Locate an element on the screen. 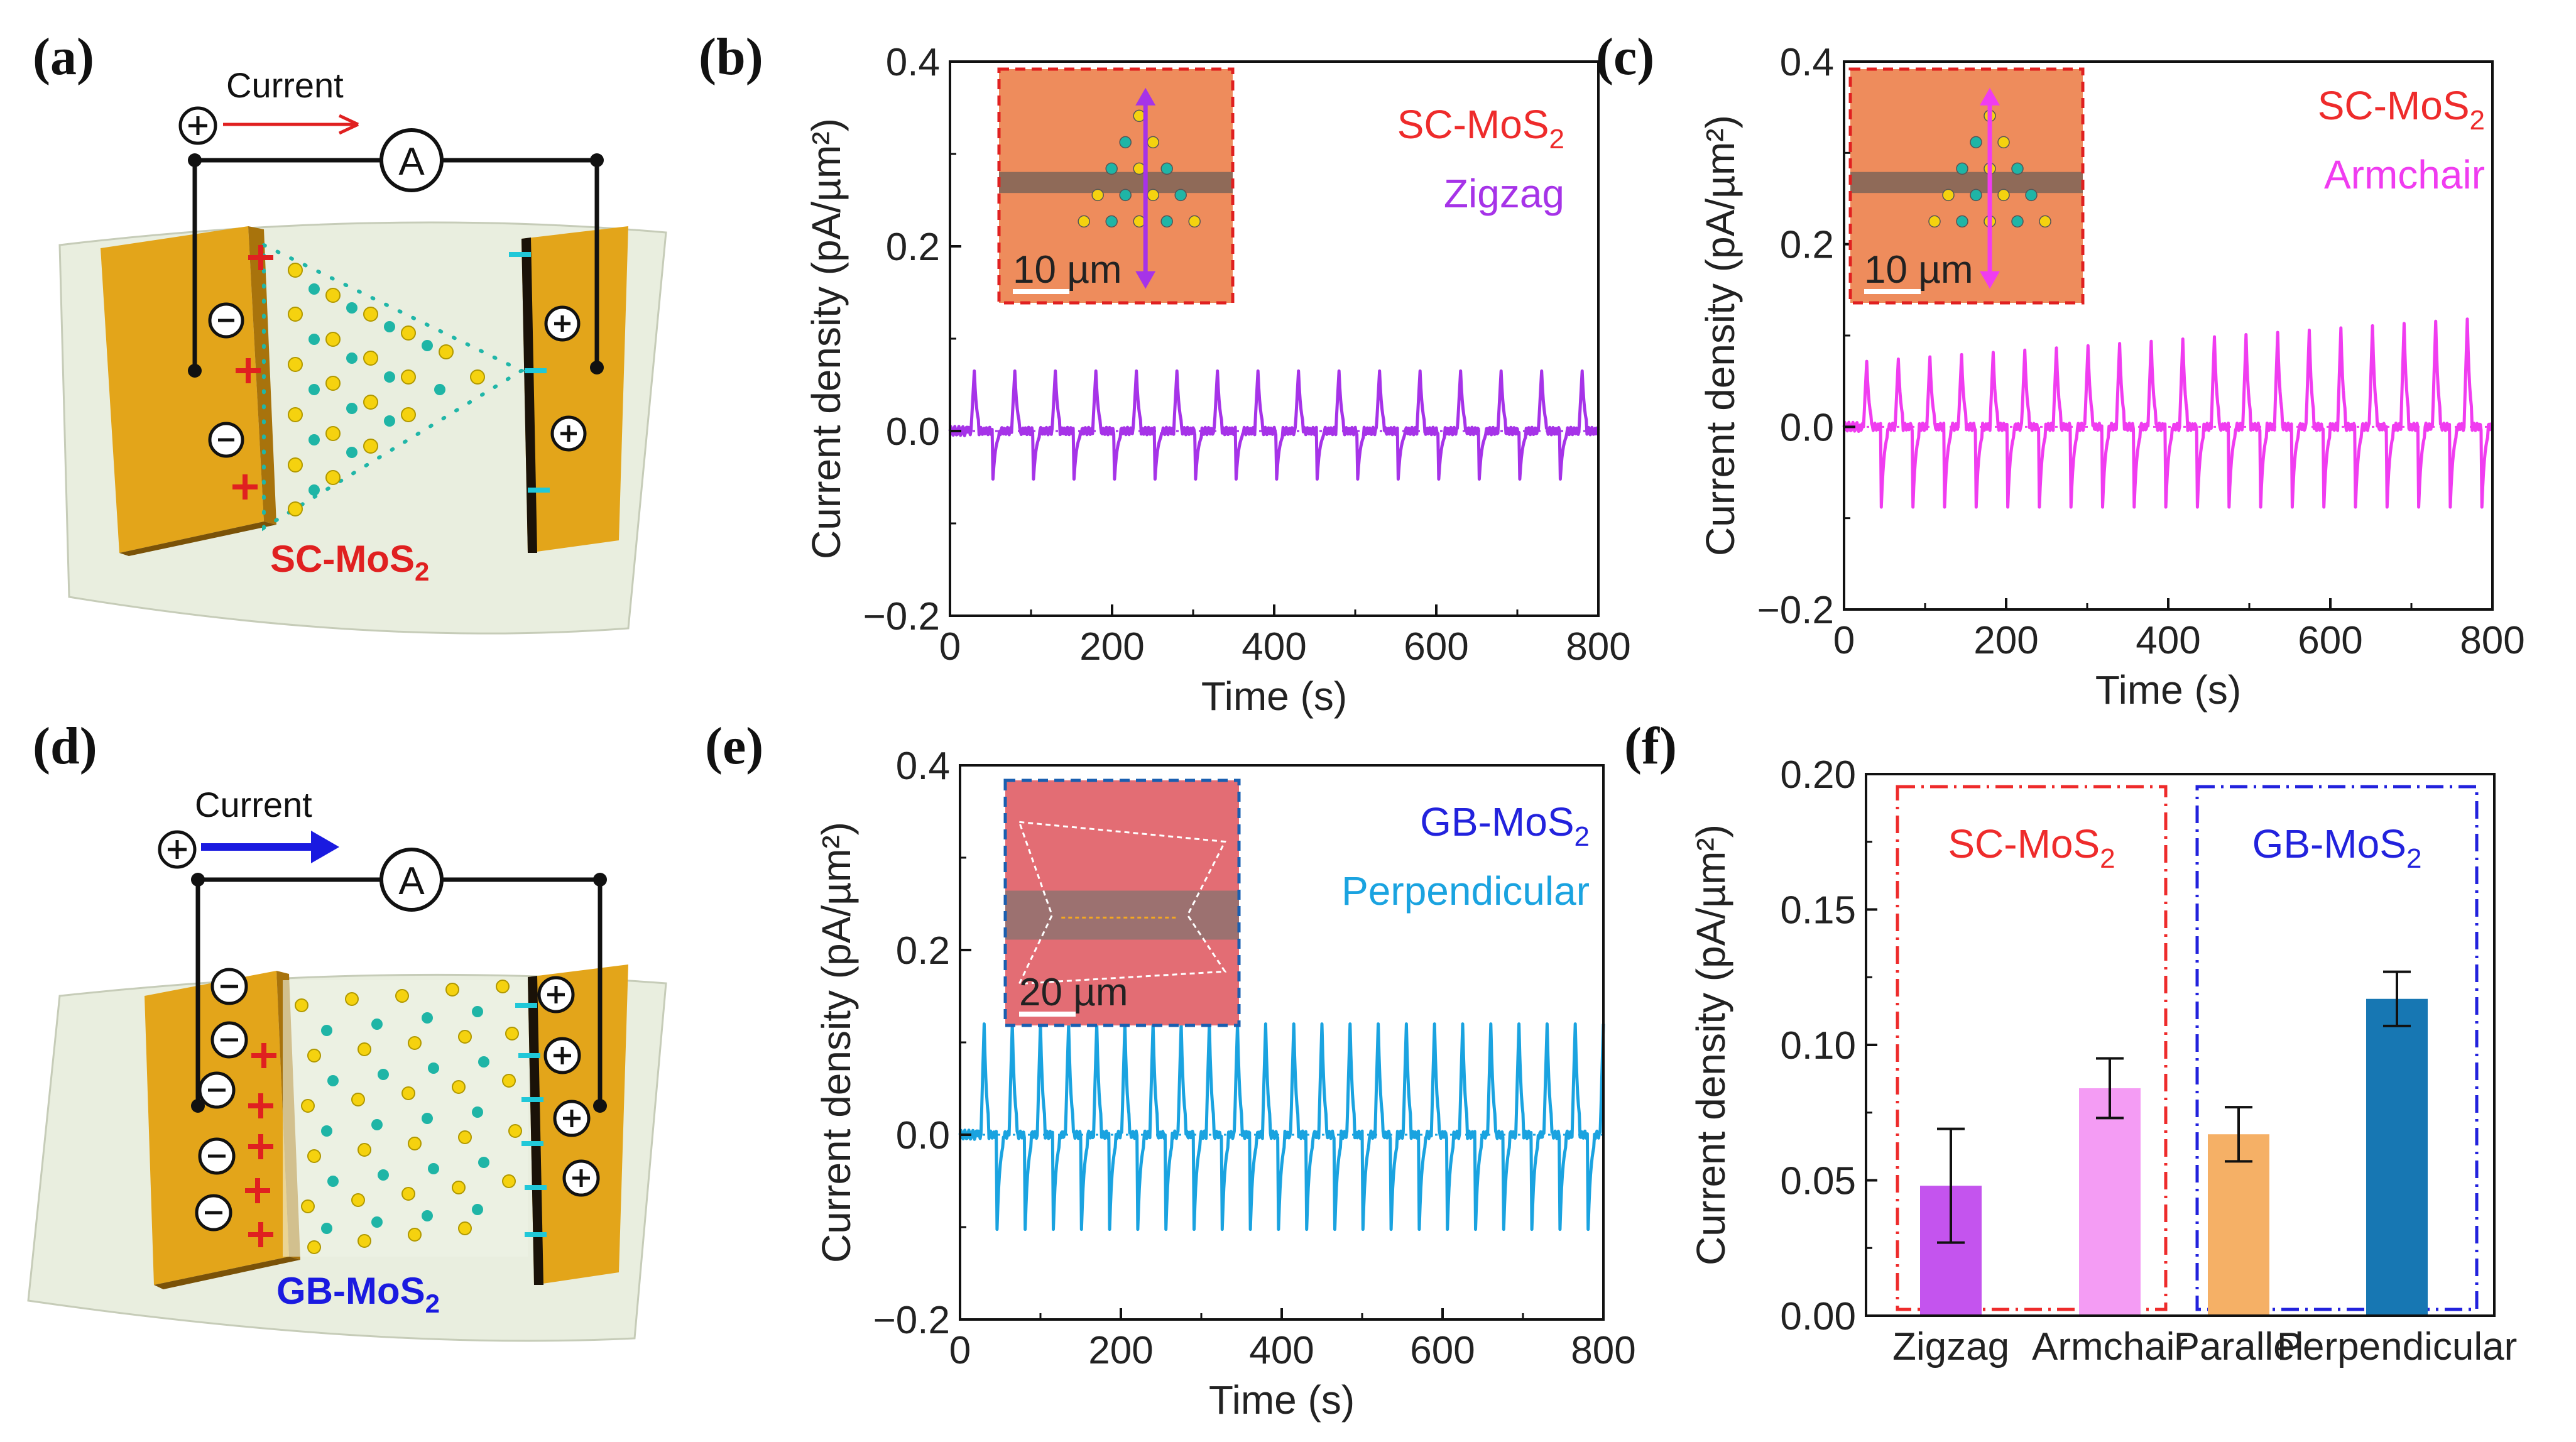  legend-text: Zigzag is located at coordinates (1504, 193).